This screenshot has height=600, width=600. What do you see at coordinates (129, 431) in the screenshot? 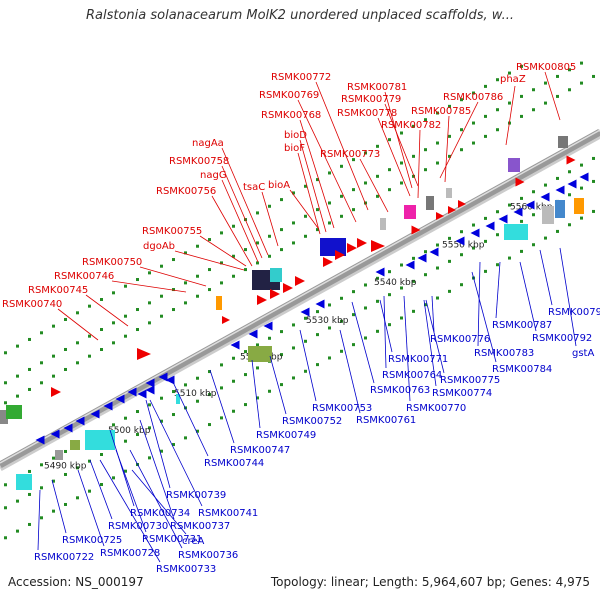
I see `scale-tick-label: 5500 kbp` at bounding box center [129, 431].